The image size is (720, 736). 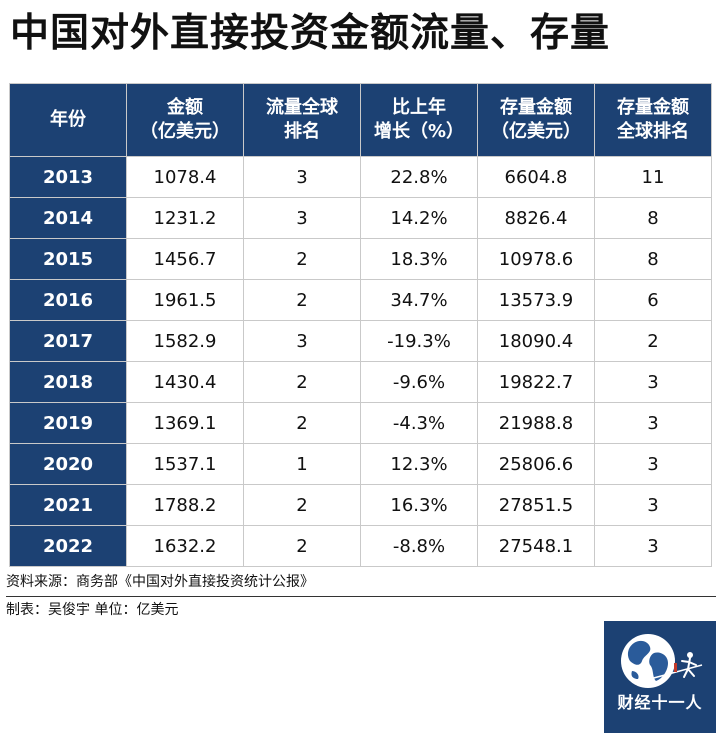 What do you see at coordinates (185, 120) in the screenshot?
I see `column-header: 金额 （亿美元）` at bounding box center [185, 120].